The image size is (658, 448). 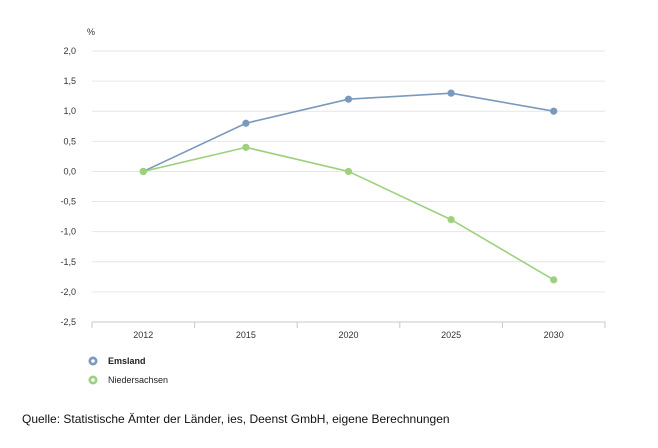 I want to click on y-axis-label: %, so click(x=91, y=32).